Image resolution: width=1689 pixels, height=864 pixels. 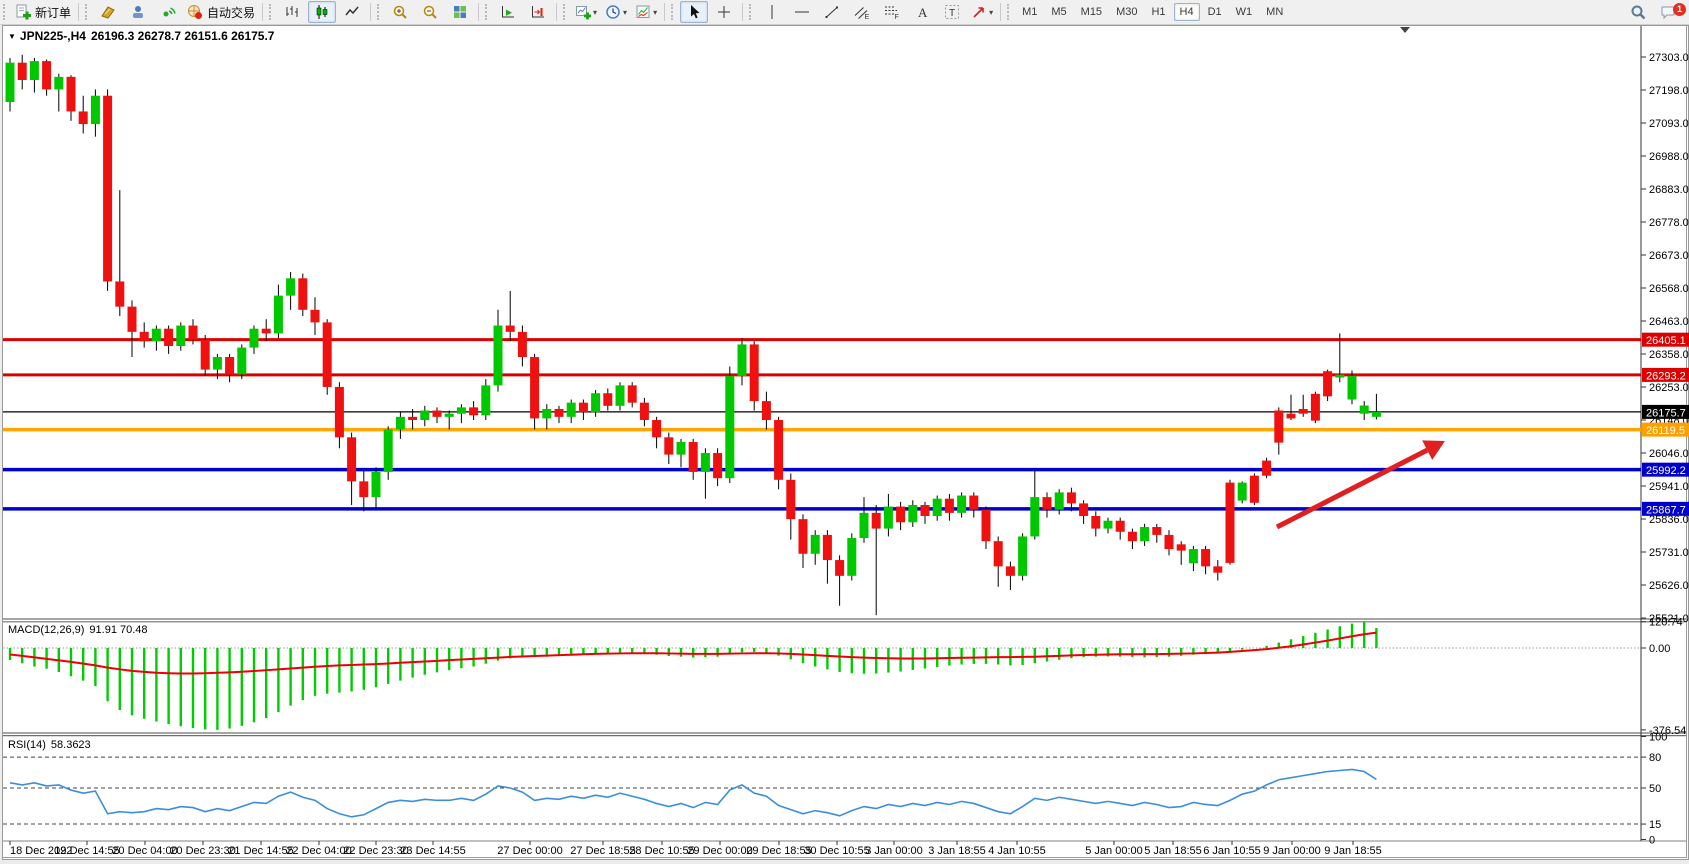 What do you see at coordinates (538, 12) in the screenshot?
I see `chart-shift-button` at bounding box center [538, 12].